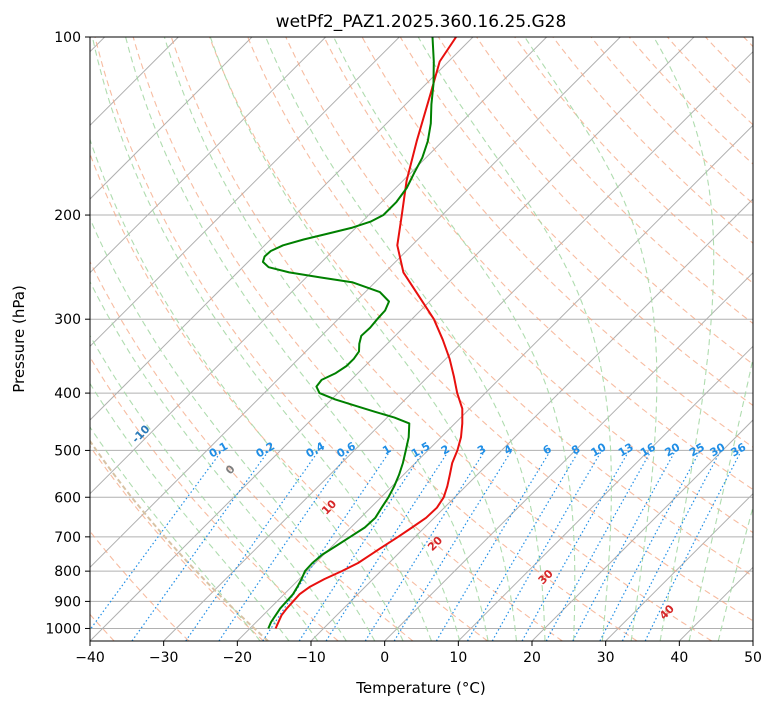 This screenshot has width=775, height=708. Describe the element at coordinates (648, 449) in the screenshot. I see `mixing-ratio-label: 16` at that location.